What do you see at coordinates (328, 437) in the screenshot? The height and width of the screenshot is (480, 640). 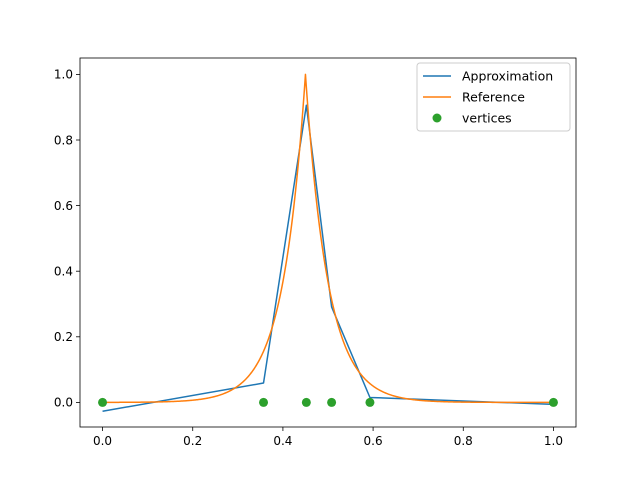 I see `x-axis: 0.0 0.2 0.4 0.6 0.8 1.0` at bounding box center [328, 437].